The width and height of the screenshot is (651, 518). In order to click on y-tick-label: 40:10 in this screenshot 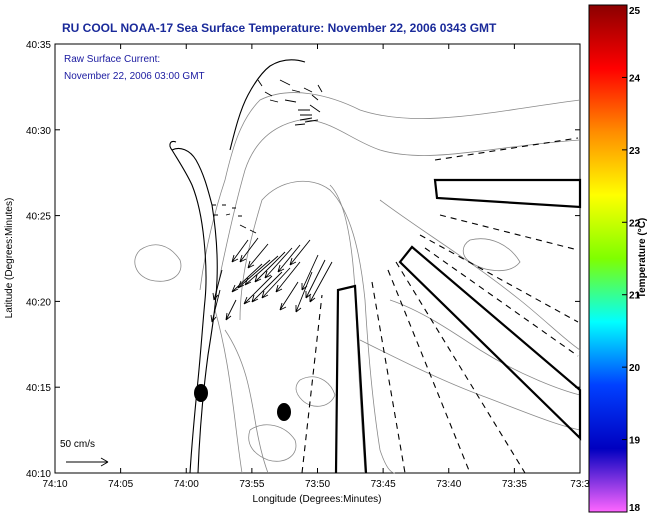, I will do `click(38, 474)`.